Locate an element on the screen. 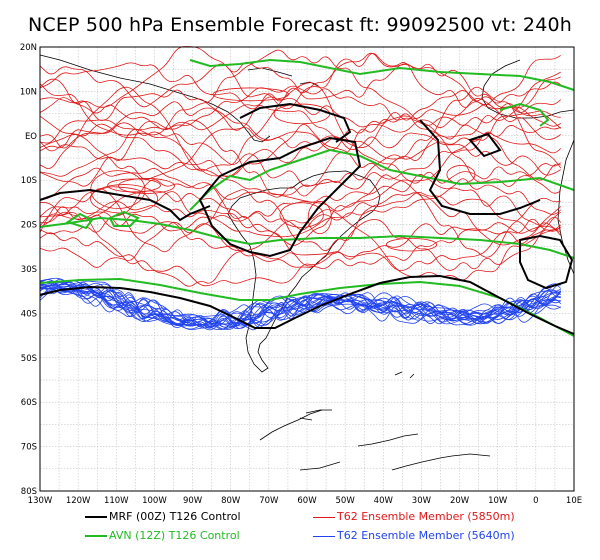 This screenshot has height=560, width=600. lon-tick-label: 60W is located at coordinates (307, 501).